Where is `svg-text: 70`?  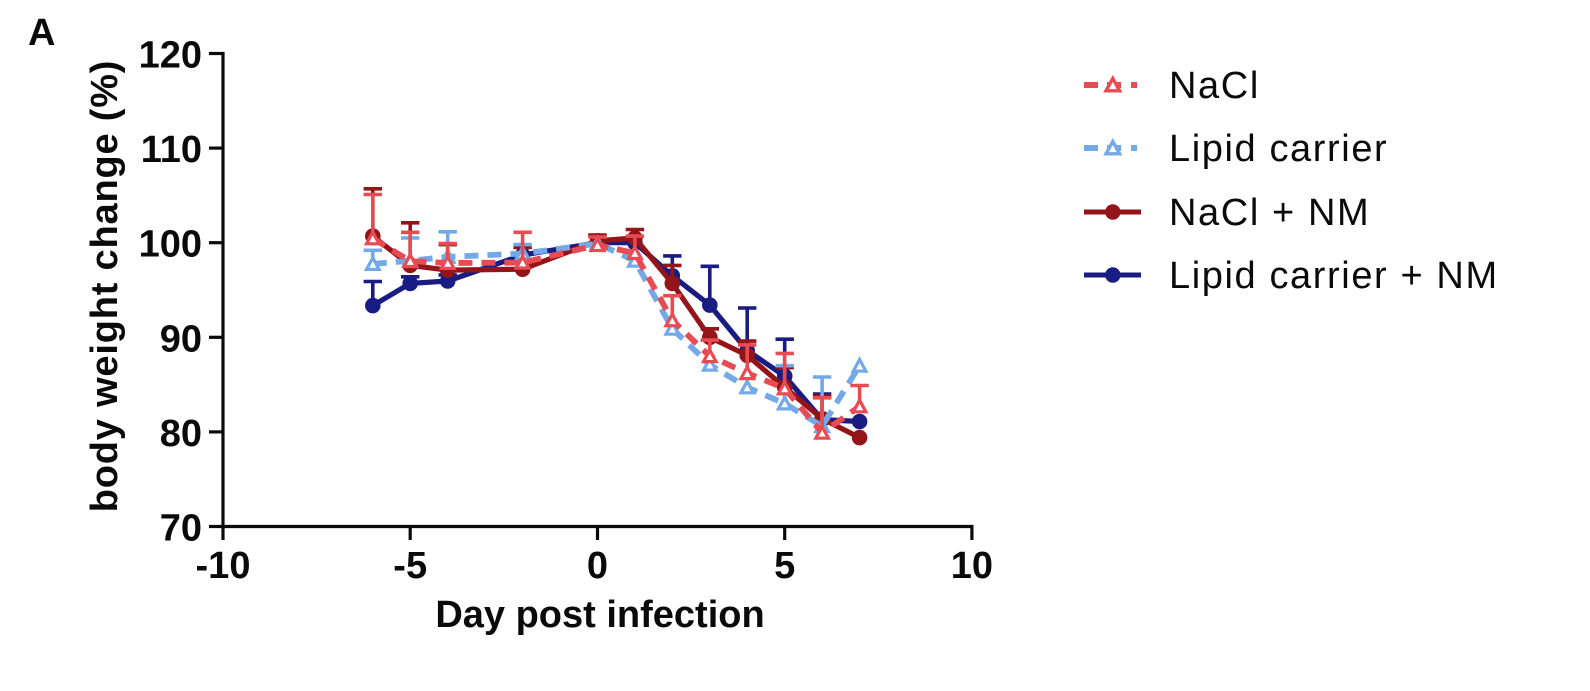 svg-text: 70 is located at coordinates (181, 529).